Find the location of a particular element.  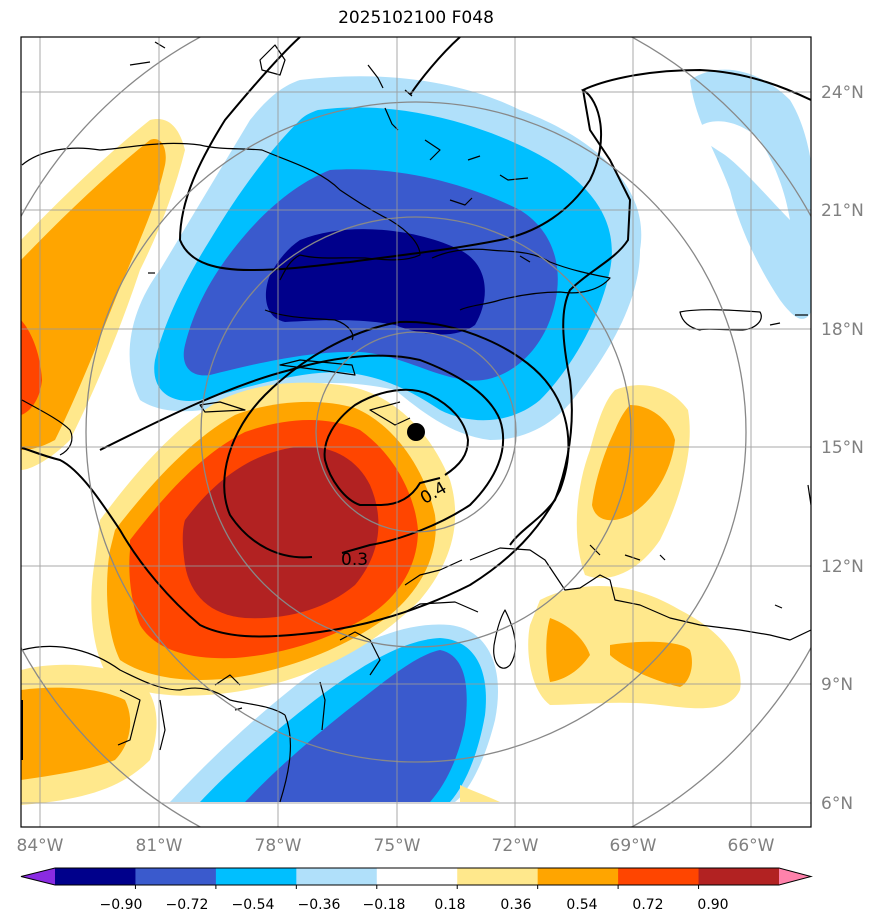

colorbar-tick-label: −0.90 is located at coordinates (121, 905).